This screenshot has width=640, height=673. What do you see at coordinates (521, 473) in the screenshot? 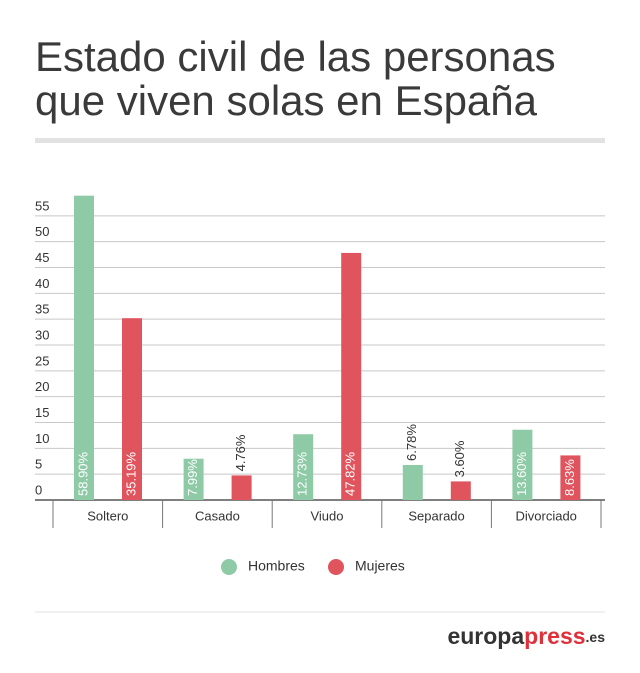
I see `value-label: 13.60%` at bounding box center [521, 473].